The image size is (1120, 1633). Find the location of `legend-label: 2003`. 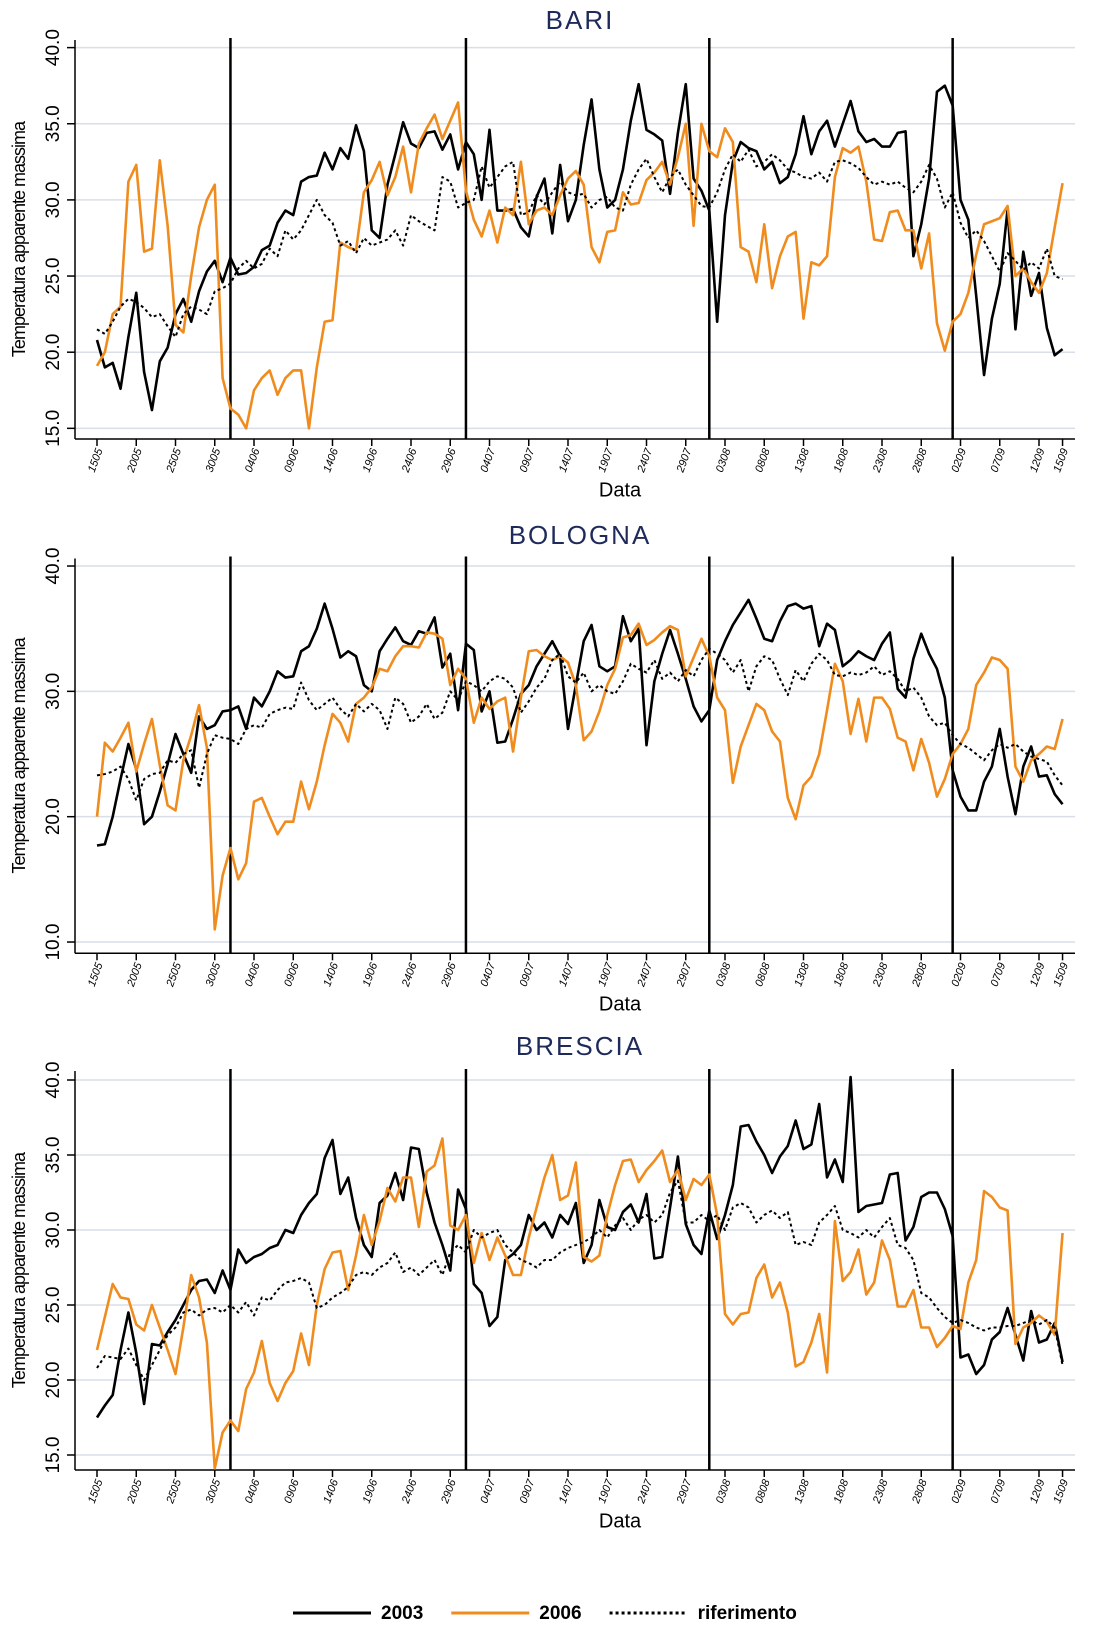

legend-label: 2003 is located at coordinates (402, 1613).